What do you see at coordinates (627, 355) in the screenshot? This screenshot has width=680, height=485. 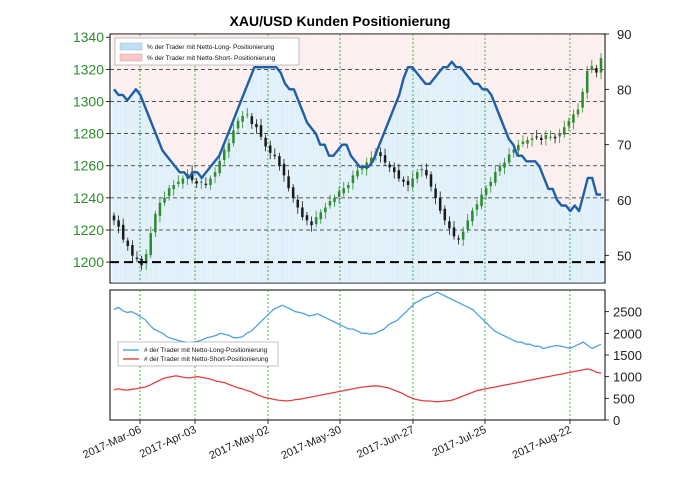 I see `lower-tick-label: 1500` at bounding box center [627, 355].